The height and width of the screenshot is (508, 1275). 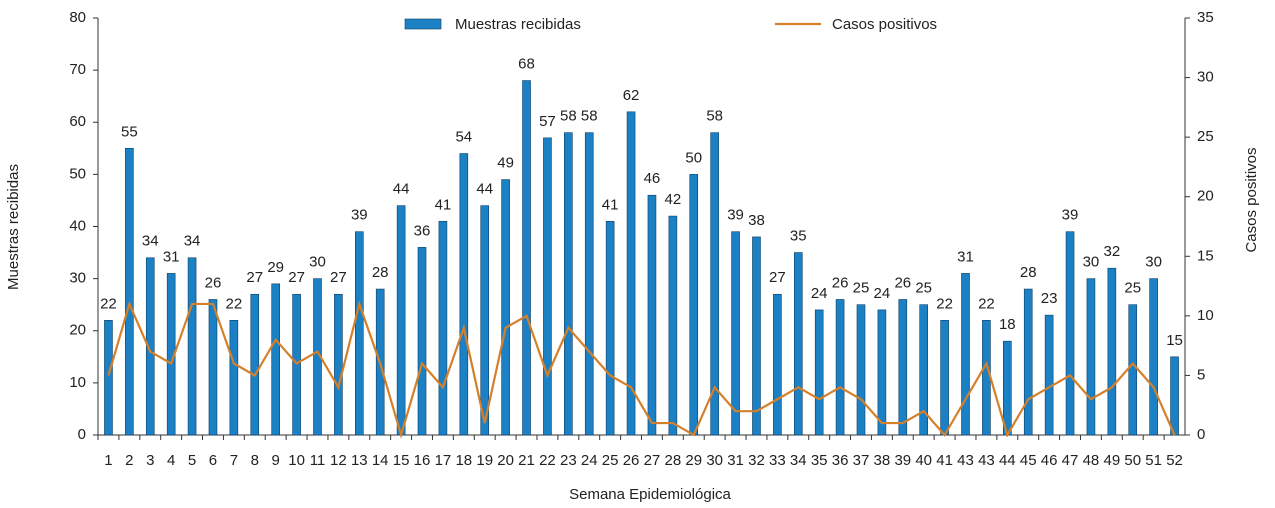 I want to click on x-tick-label: 47, so click(x=1070, y=460).